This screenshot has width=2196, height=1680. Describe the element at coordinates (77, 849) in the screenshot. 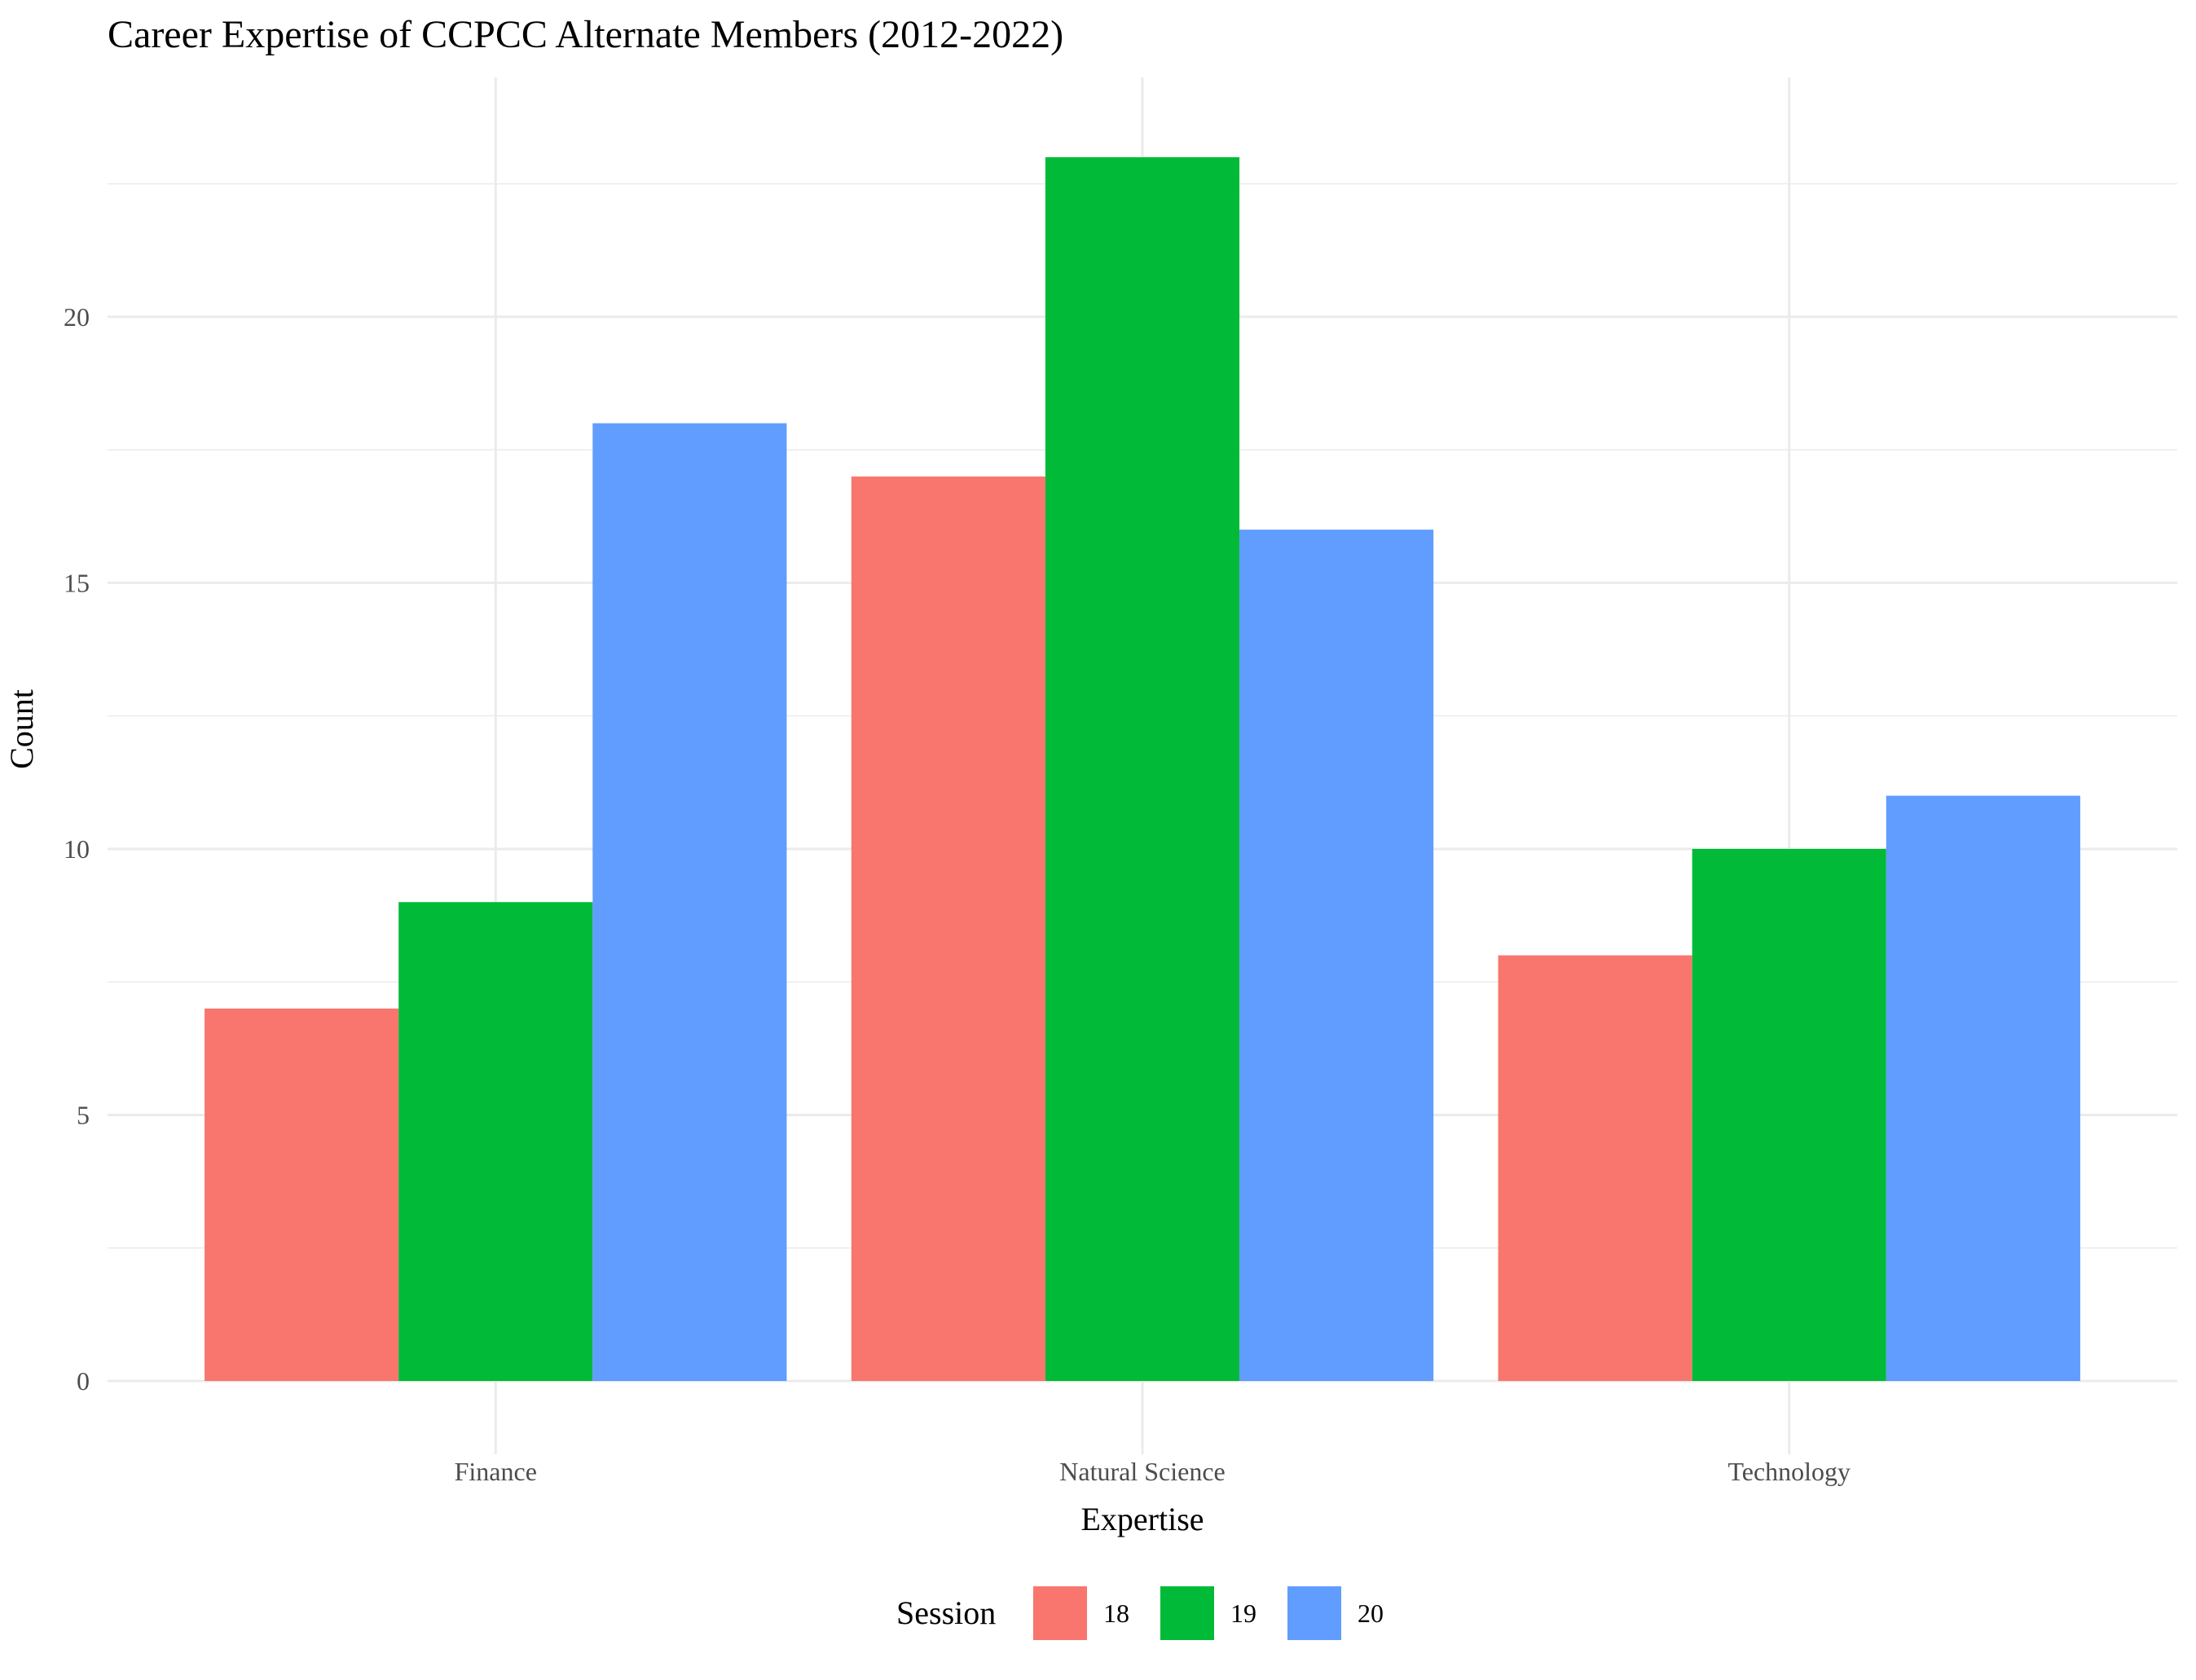

I see `y-tick-label: 10` at that location.